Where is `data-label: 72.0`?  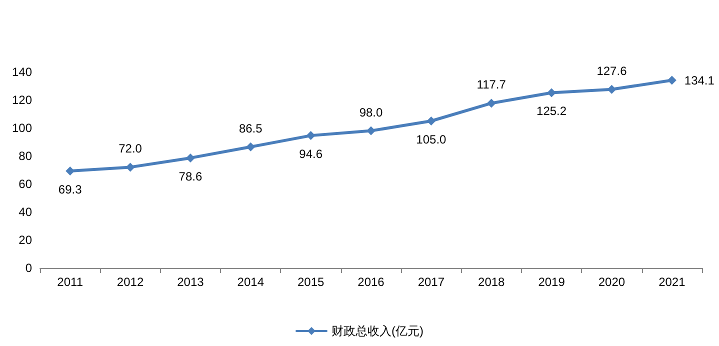 data-label: 72.0 is located at coordinates (130, 149).